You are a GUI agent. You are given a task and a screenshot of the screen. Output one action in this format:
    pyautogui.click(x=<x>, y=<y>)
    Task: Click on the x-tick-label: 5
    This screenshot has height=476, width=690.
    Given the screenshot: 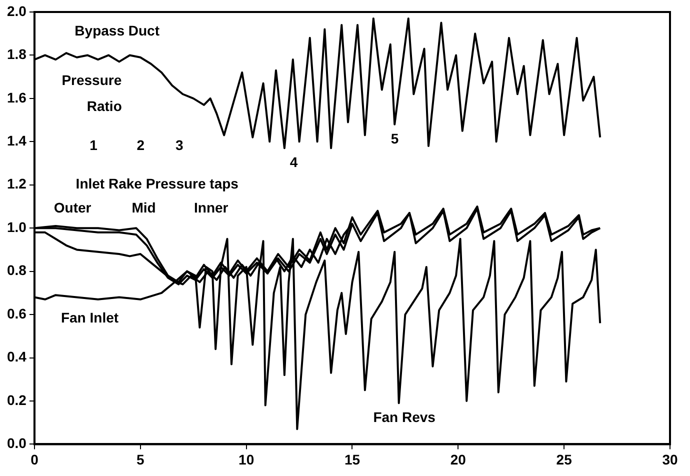 What is the action you would take?
    pyautogui.click(x=140, y=459)
    